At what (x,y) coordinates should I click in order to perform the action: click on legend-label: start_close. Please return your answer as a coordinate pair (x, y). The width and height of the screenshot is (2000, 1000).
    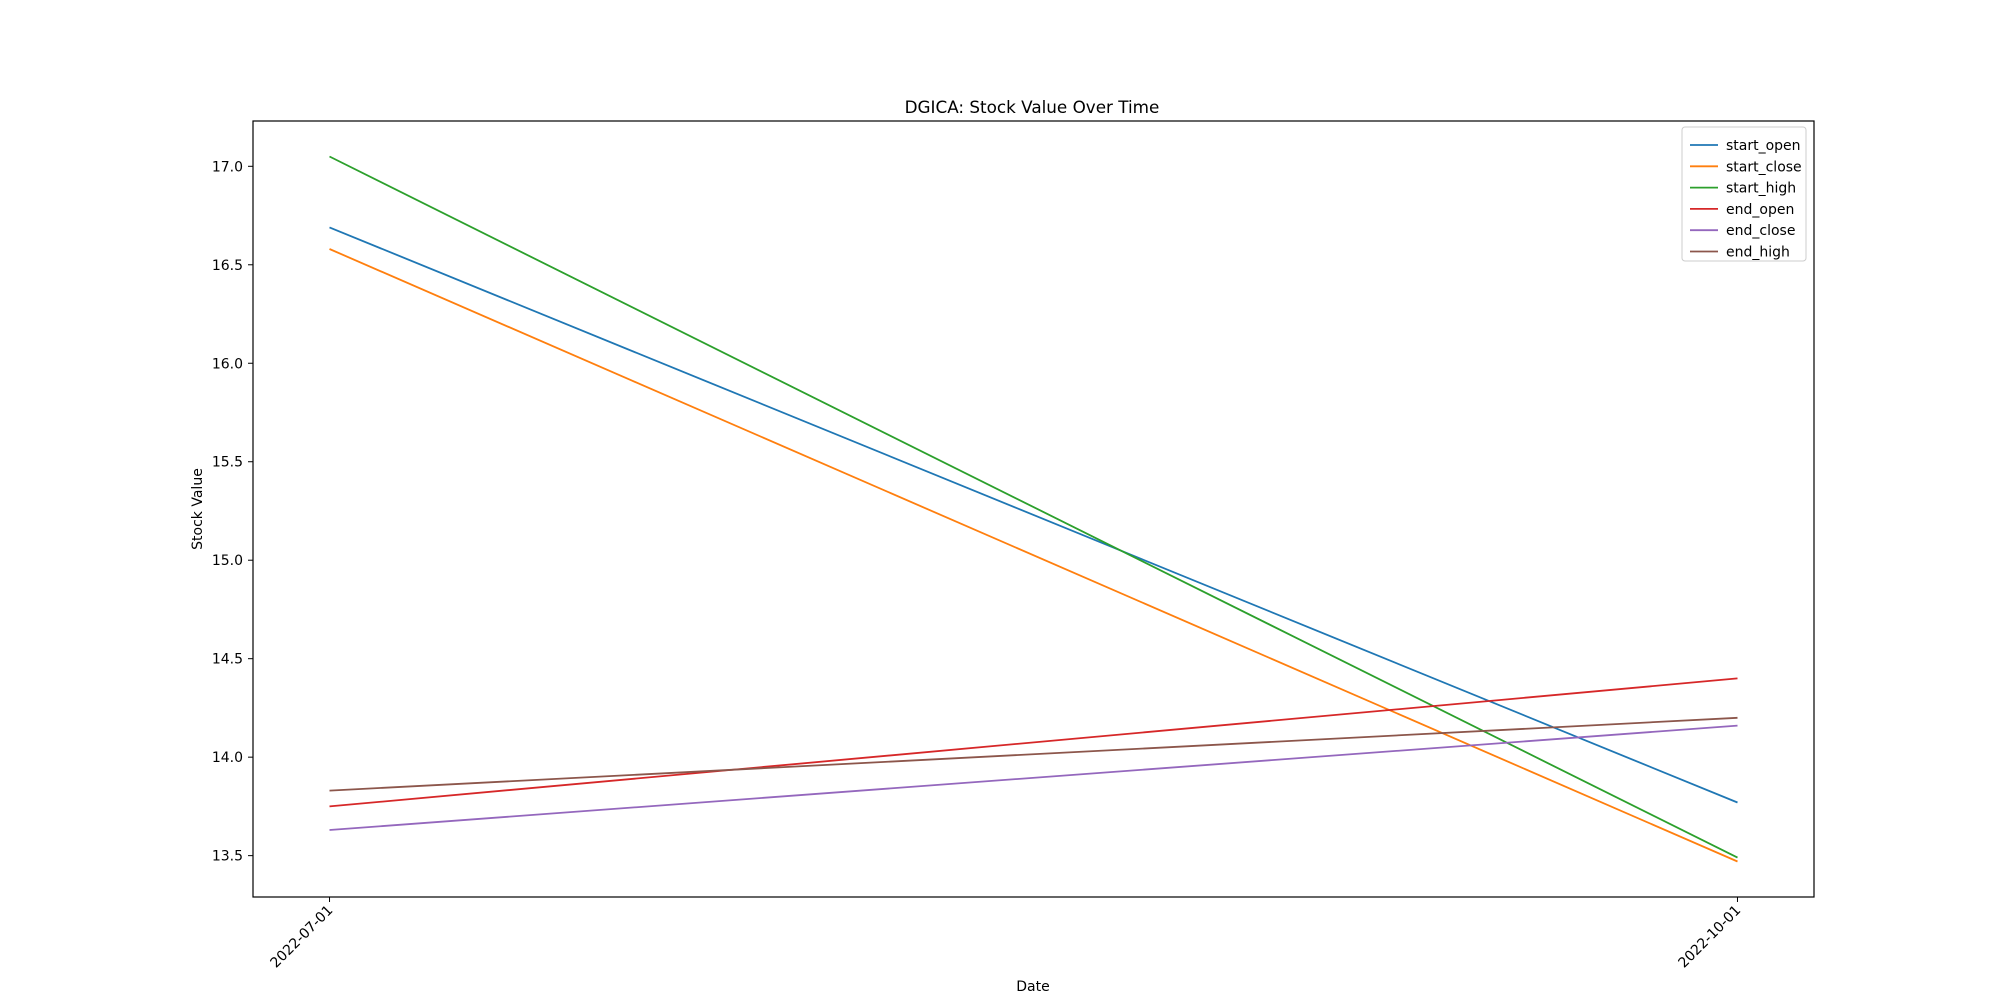
    Looking at the image, I should click on (1764, 167).